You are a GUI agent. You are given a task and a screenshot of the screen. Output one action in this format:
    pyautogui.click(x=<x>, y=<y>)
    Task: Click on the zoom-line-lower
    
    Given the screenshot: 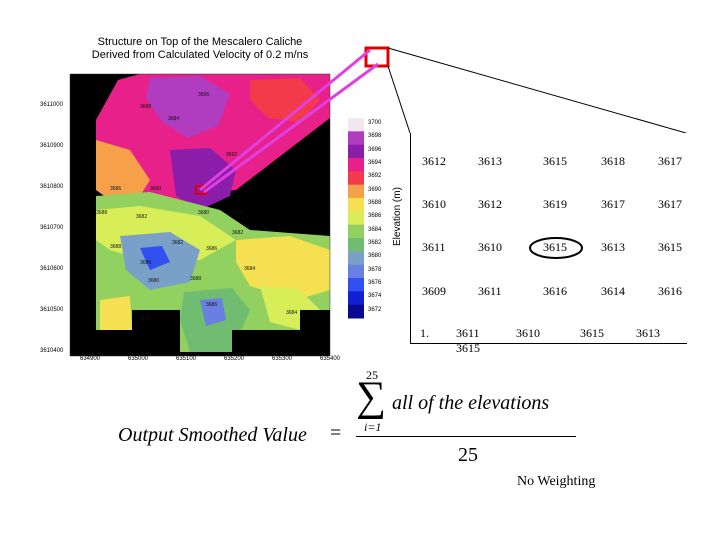 What is the action you would take?
    pyautogui.click(x=291, y=128)
    